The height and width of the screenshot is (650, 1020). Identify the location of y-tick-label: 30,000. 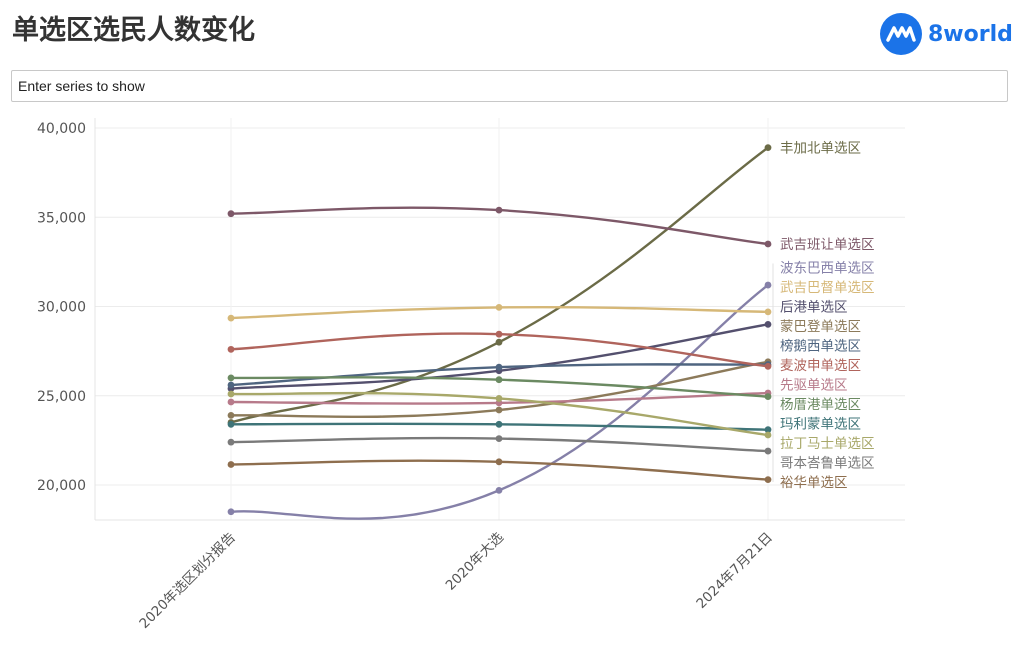
(61, 308).